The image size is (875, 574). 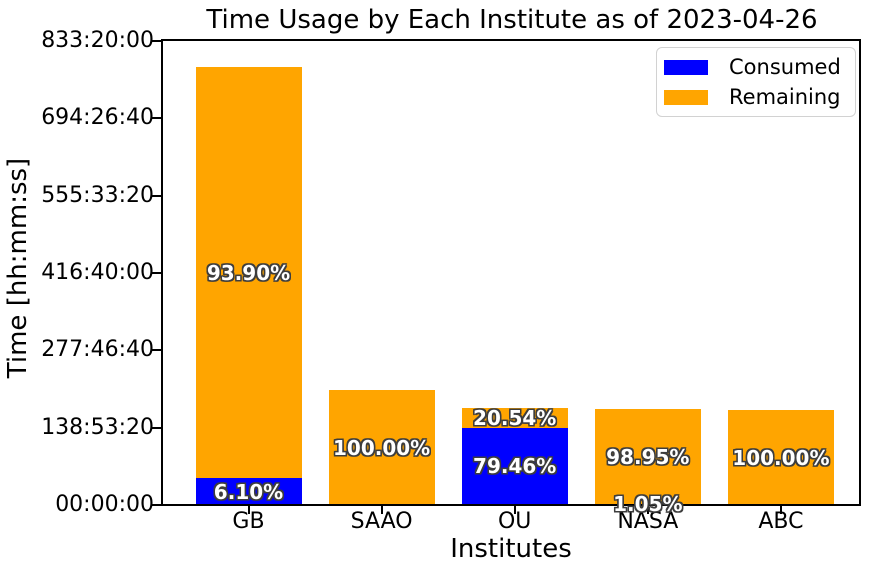 I want to click on bar-segment-remaining-abc, so click(x=780, y=457).